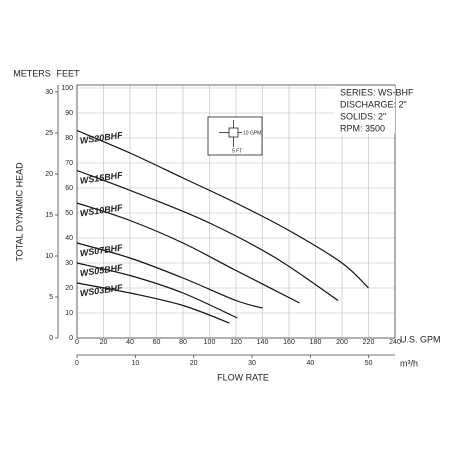 This screenshot has width=450, height=450. I want to click on y-tick-label: 100, so click(67, 88).